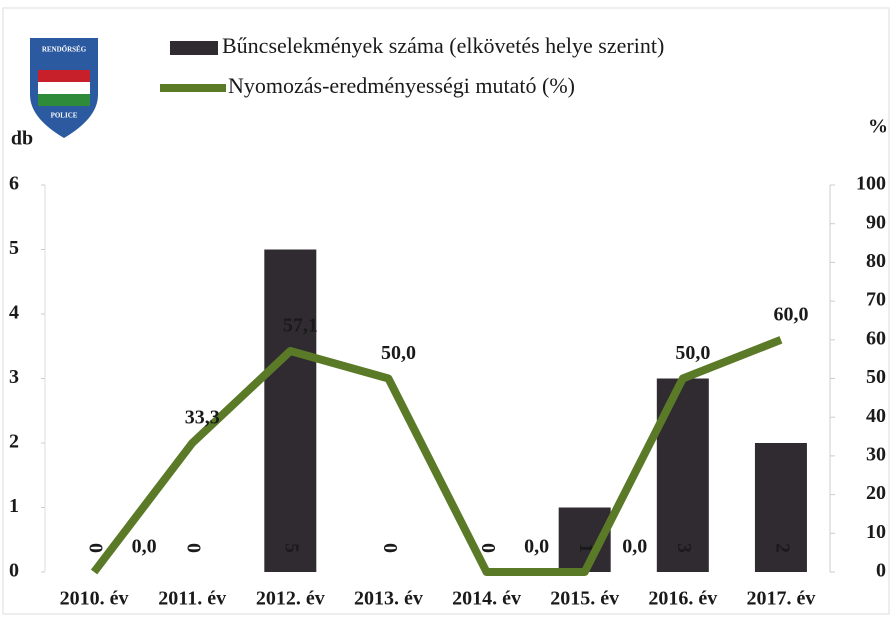  What do you see at coordinates (782, 548) in the screenshot?
I see `bar-value-label: 2` at bounding box center [782, 548].